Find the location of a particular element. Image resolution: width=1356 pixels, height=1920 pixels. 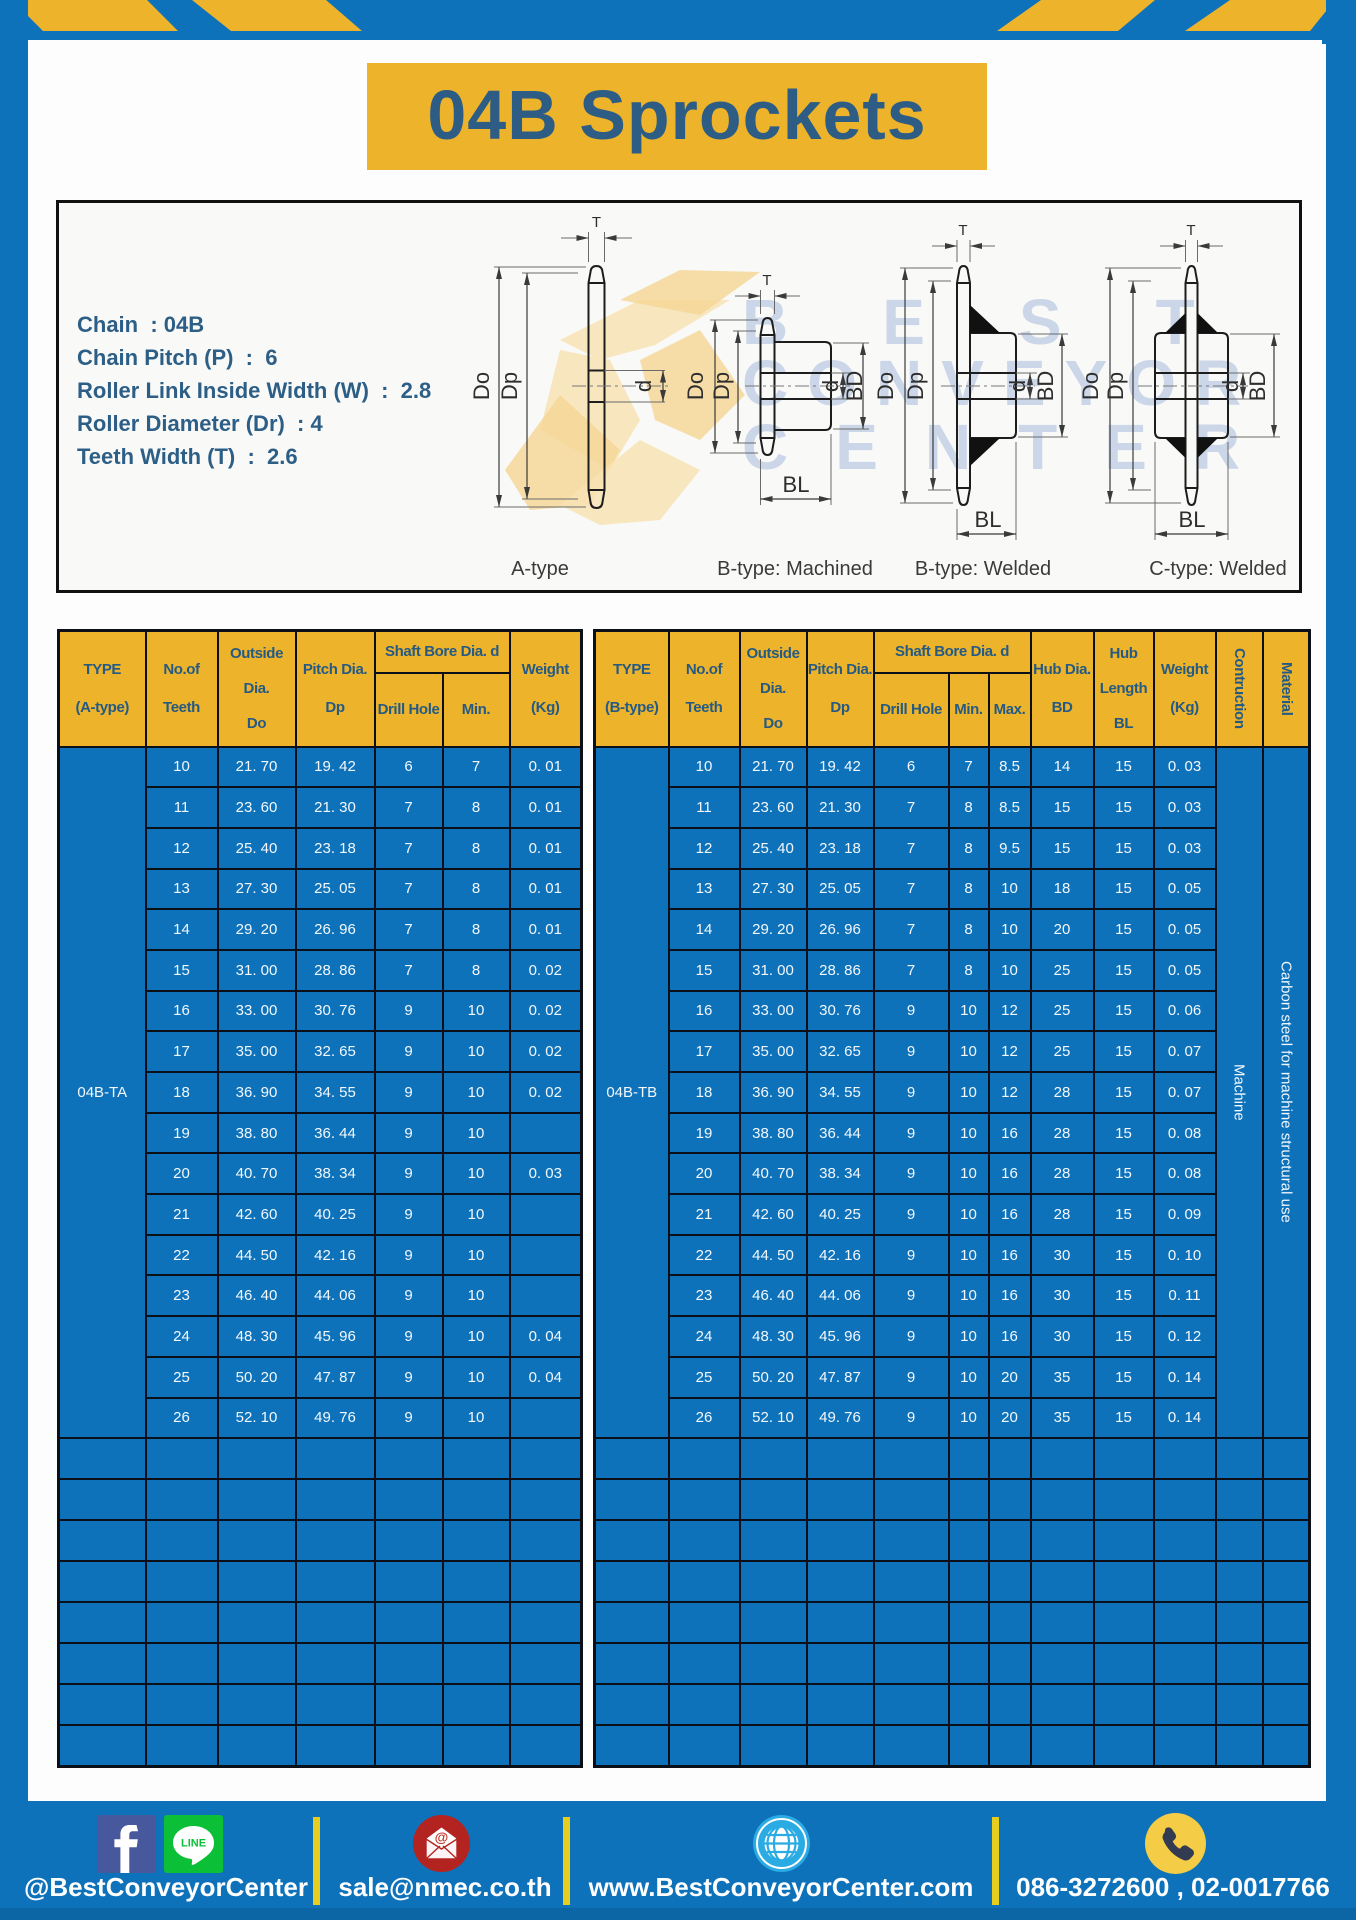

svg-text: LINE is located at coordinates (193, 1844).